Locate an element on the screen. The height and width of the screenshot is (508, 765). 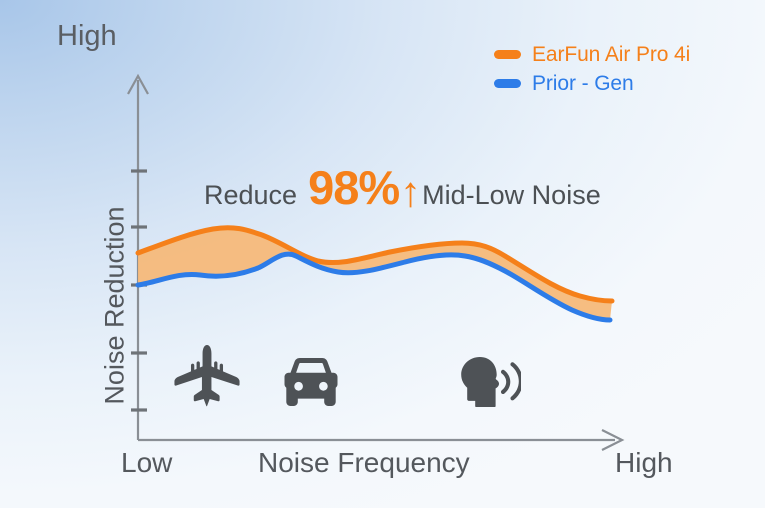
x-axis-right-label: High is located at coordinates (644, 462).